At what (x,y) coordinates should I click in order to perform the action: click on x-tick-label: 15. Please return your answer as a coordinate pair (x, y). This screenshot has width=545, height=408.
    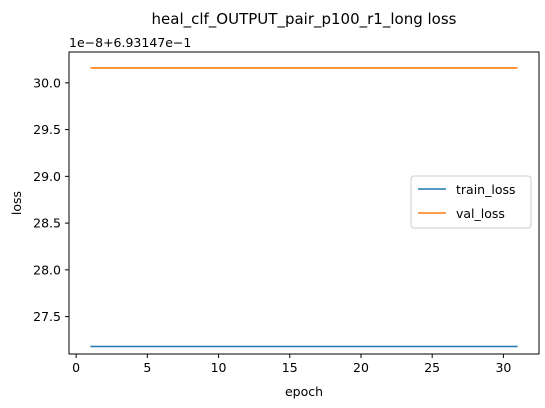
    Looking at the image, I should click on (290, 367).